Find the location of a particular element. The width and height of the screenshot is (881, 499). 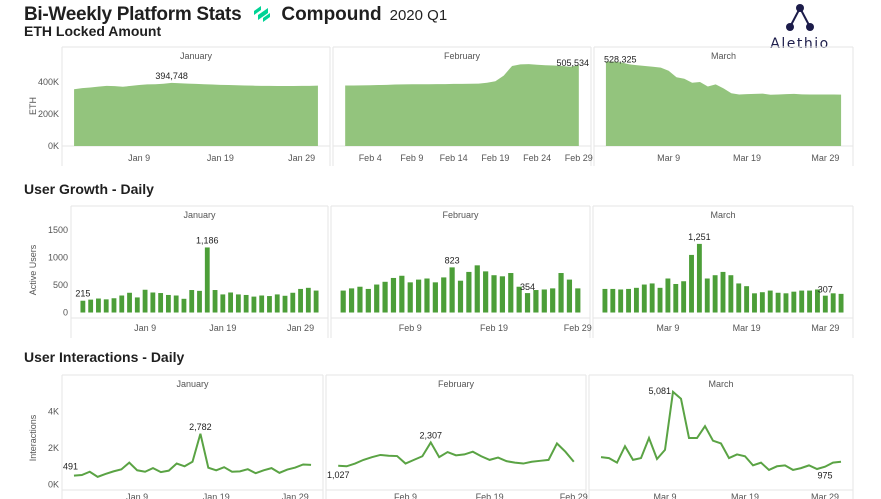

line-series-march is located at coordinates (721, 430).